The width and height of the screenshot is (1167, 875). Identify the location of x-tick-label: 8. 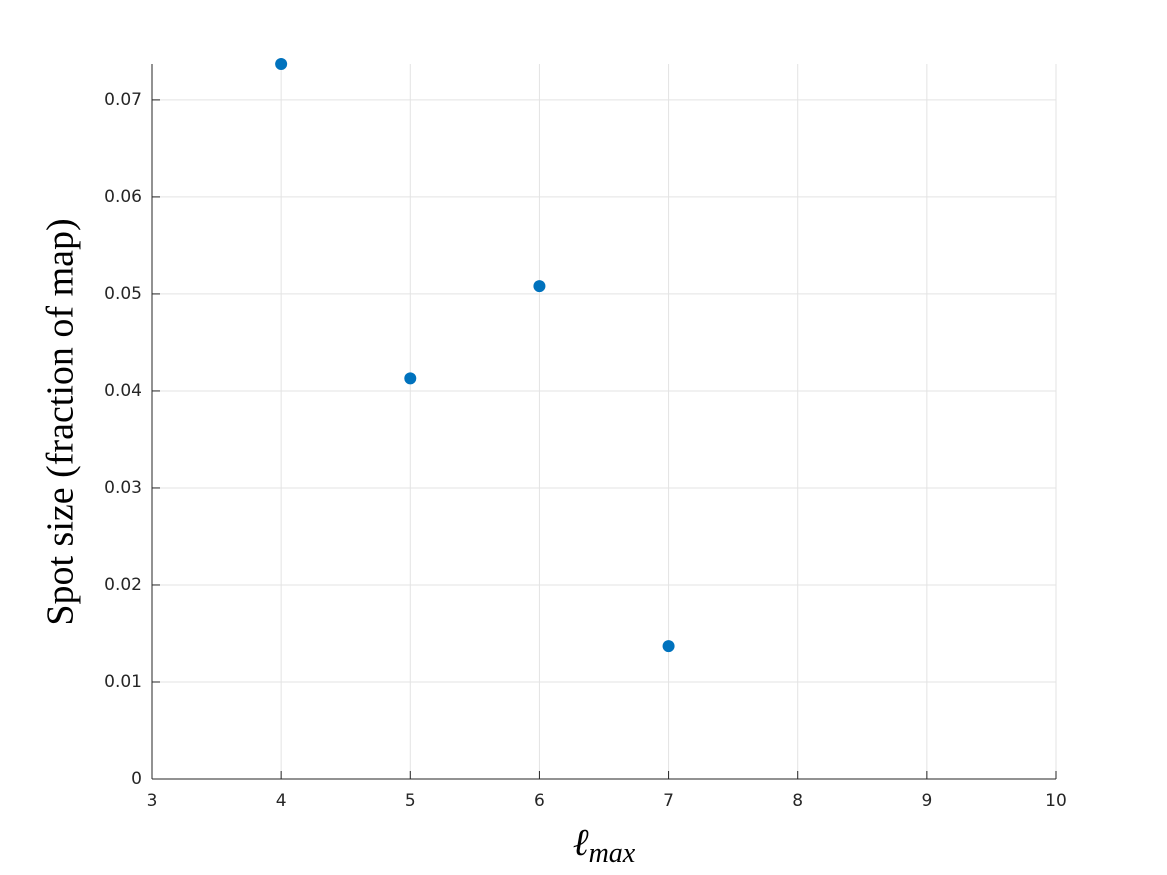
(797, 801).